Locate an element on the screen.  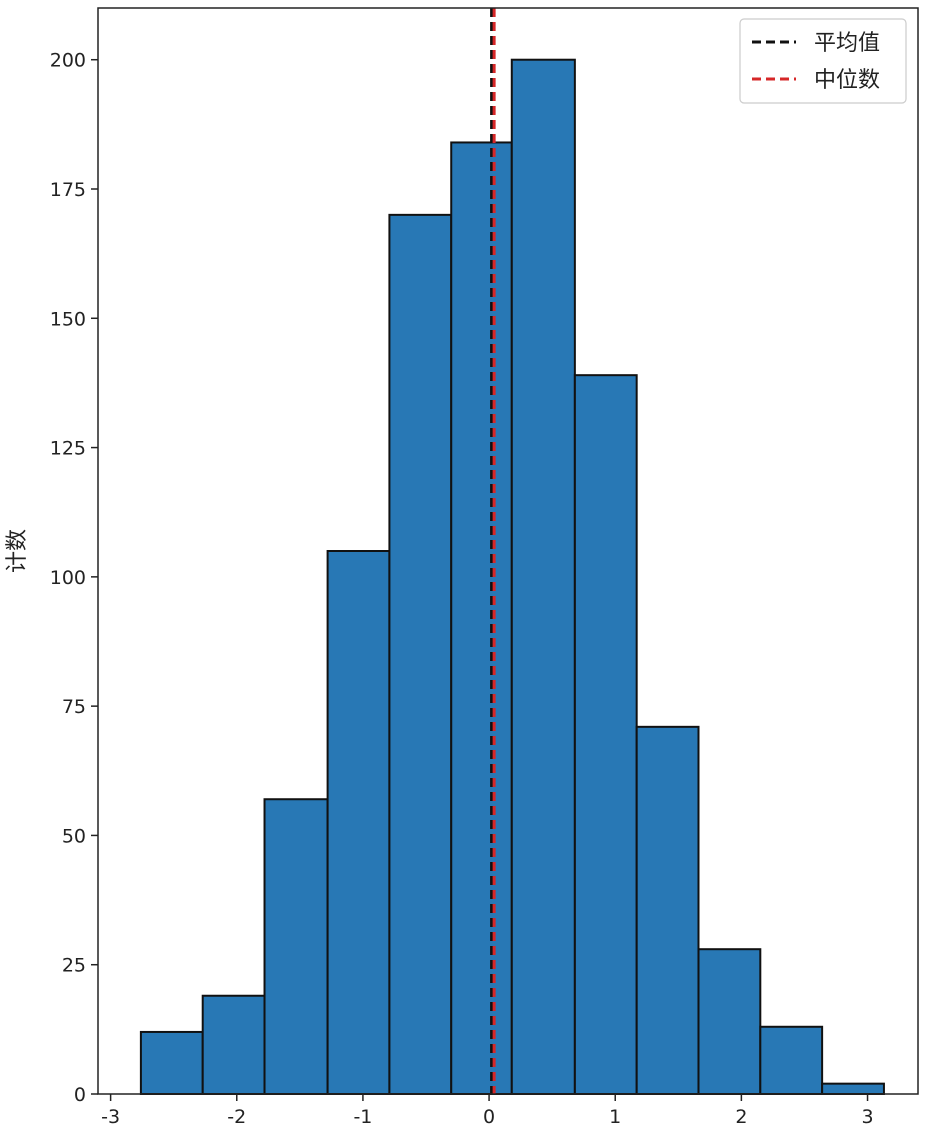
y-tick-label: 0 is located at coordinates (80, 1095).